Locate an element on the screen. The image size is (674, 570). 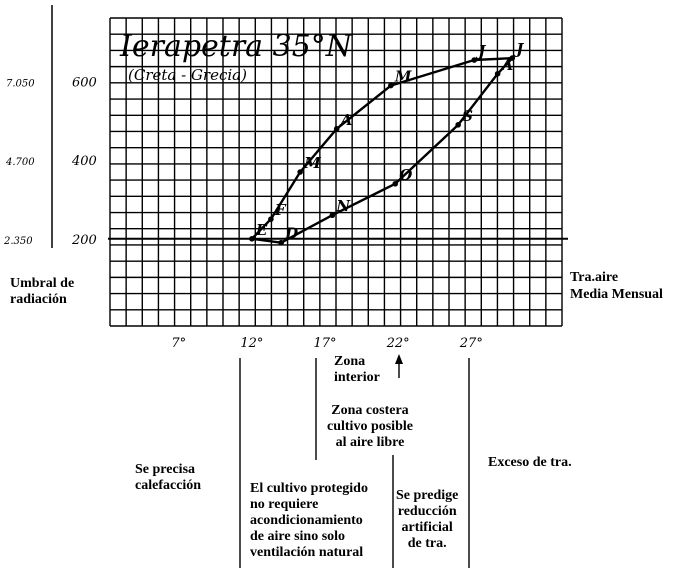
reduccion-note: Se predige reducción artificial de tra. is located at coordinates (427, 519).